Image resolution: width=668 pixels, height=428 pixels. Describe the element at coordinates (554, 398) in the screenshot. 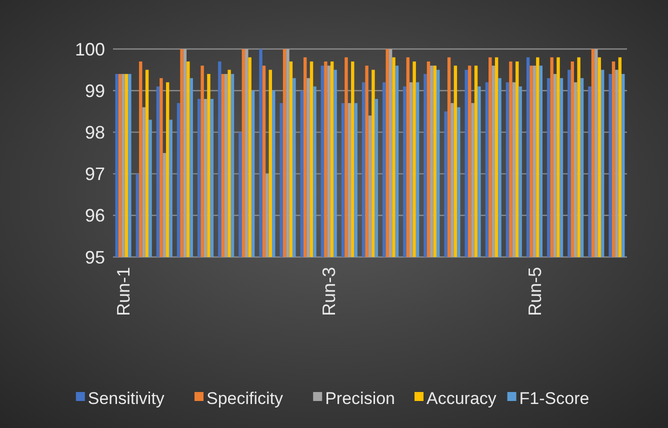

I see `legend-label: F1-Score` at that location.